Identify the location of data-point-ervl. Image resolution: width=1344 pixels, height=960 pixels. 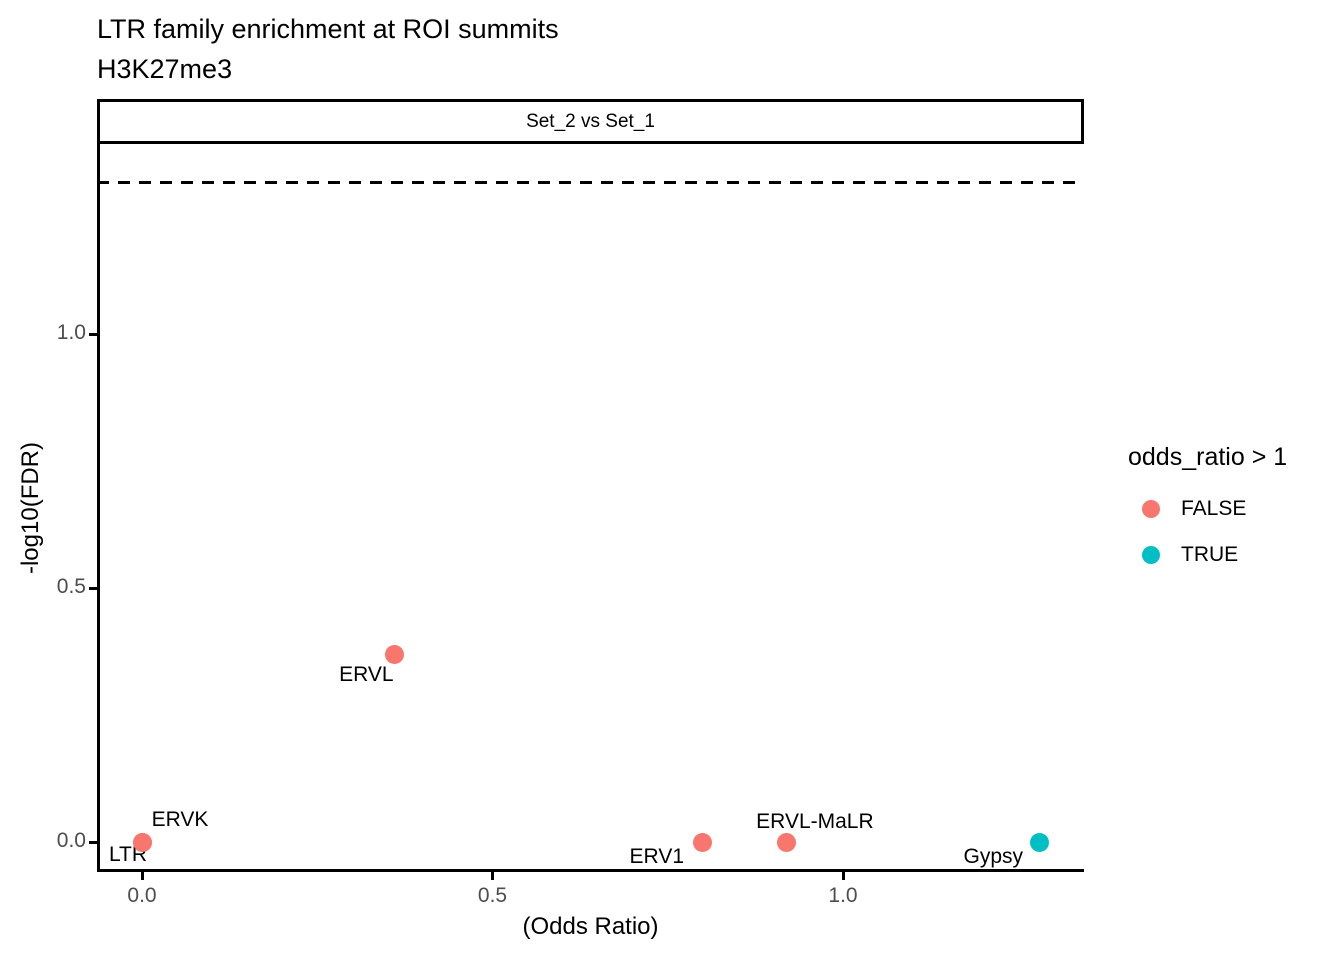
(394, 654).